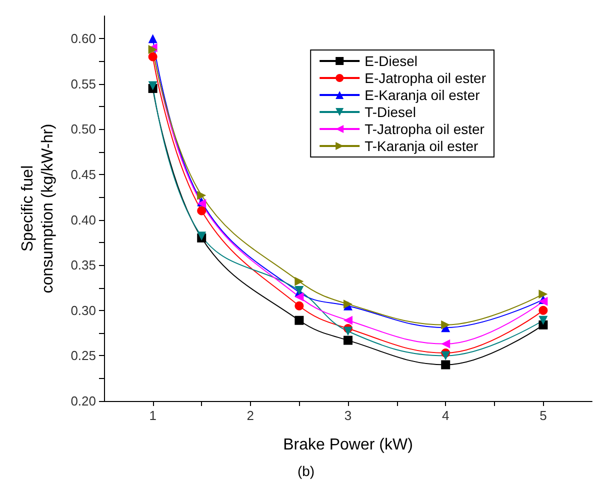  Describe the element at coordinates (543, 415) in the screenshot. I see `x-tick-label: 5` at that location.